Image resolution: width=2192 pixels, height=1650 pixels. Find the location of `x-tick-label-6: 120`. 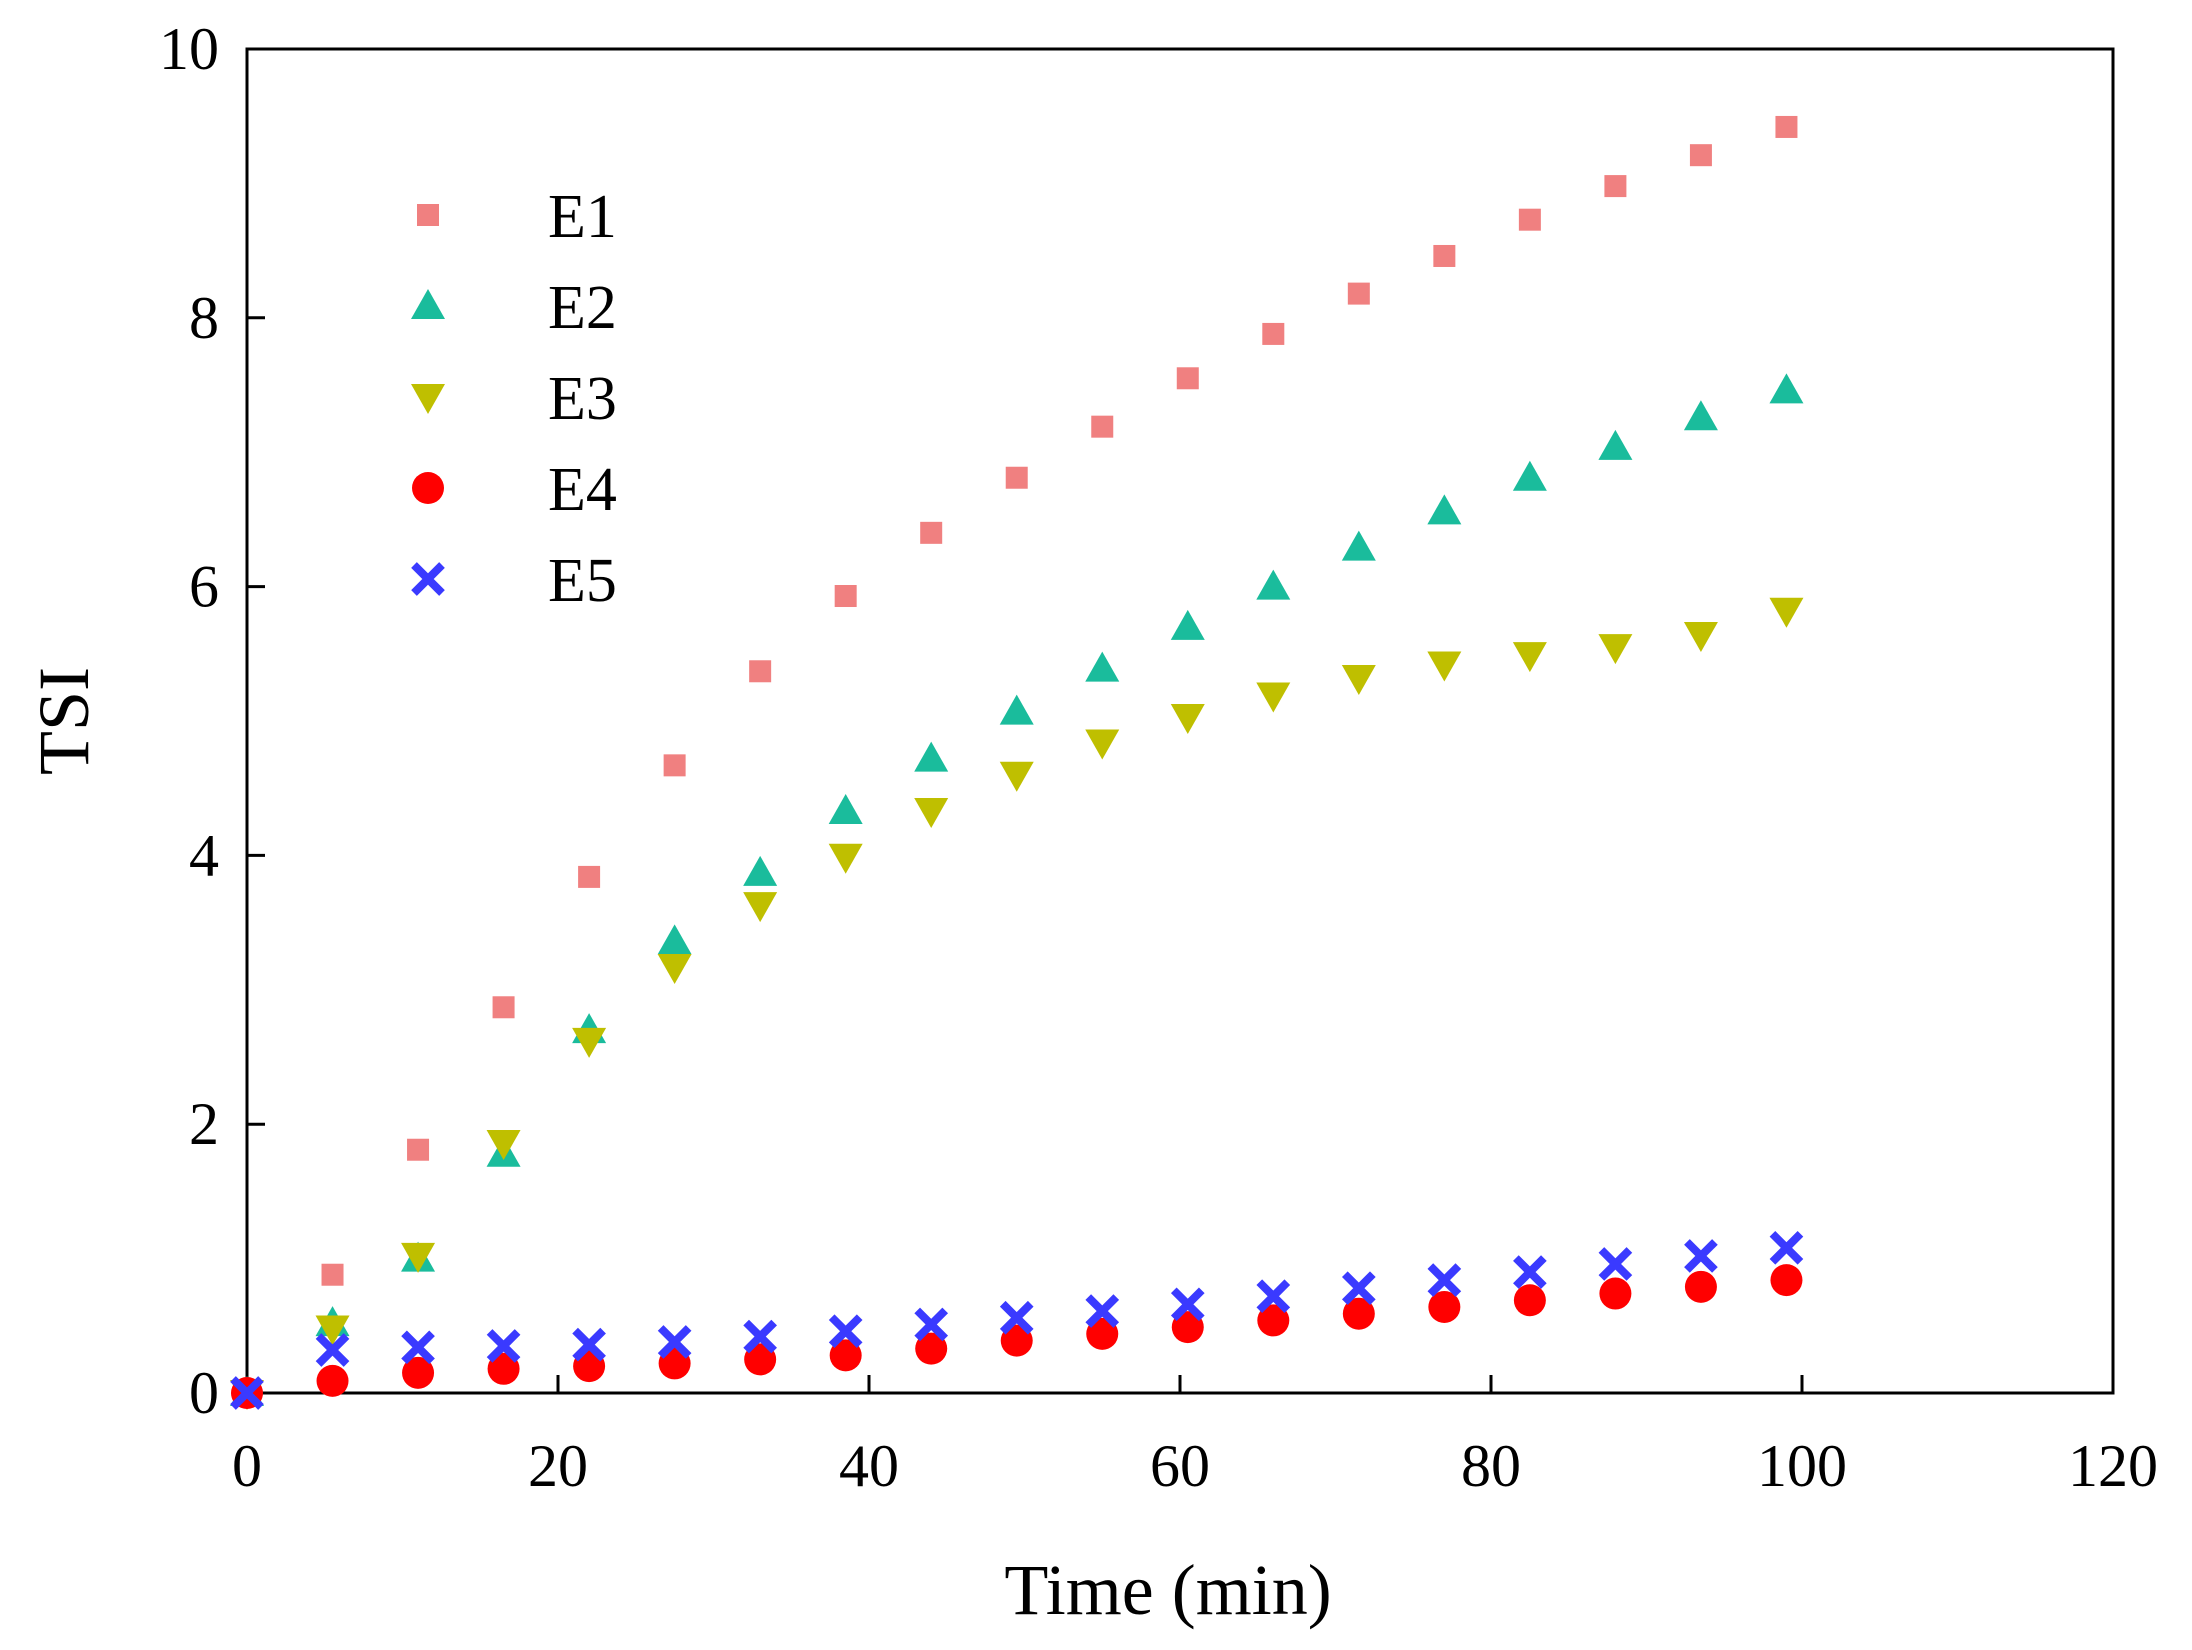

x-tick-label-6: 120 is located at coordinates (2113, 1466).